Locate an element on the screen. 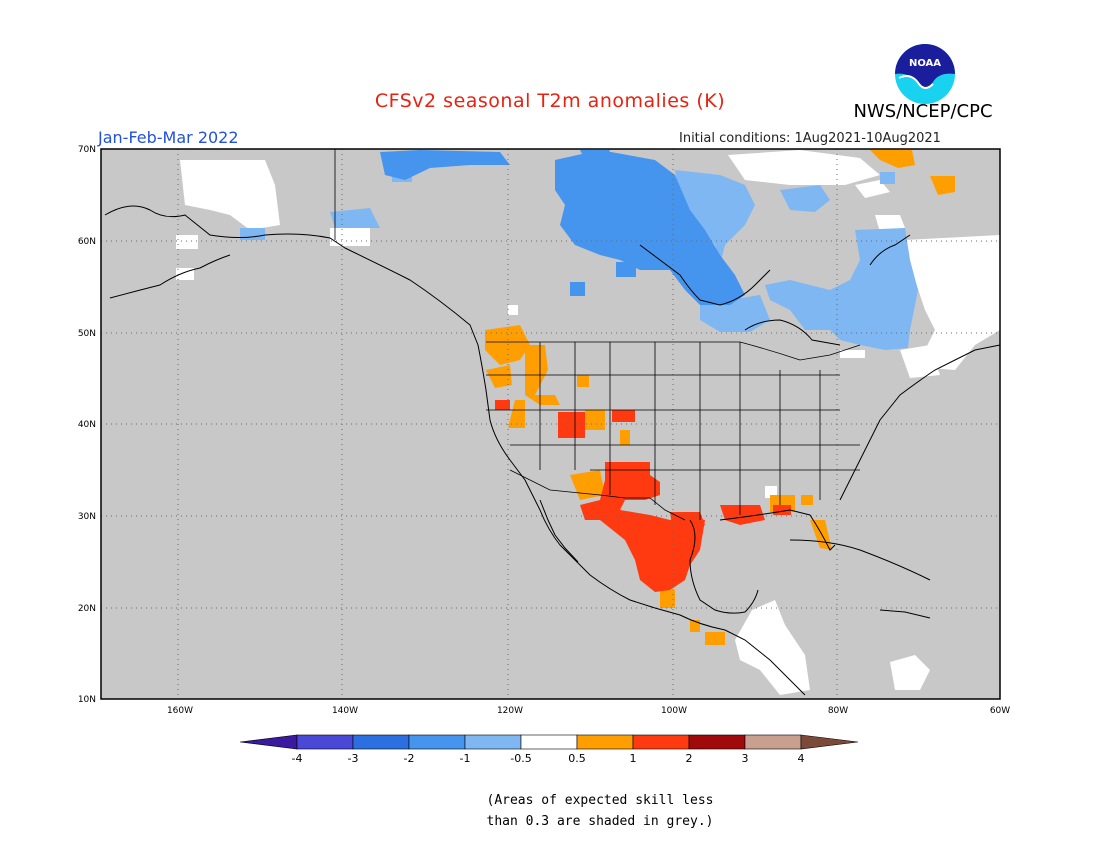 The image size is (1100, 850). period-label: Jan-Feb-Mar 2022 is located at coordinates (168, 137).